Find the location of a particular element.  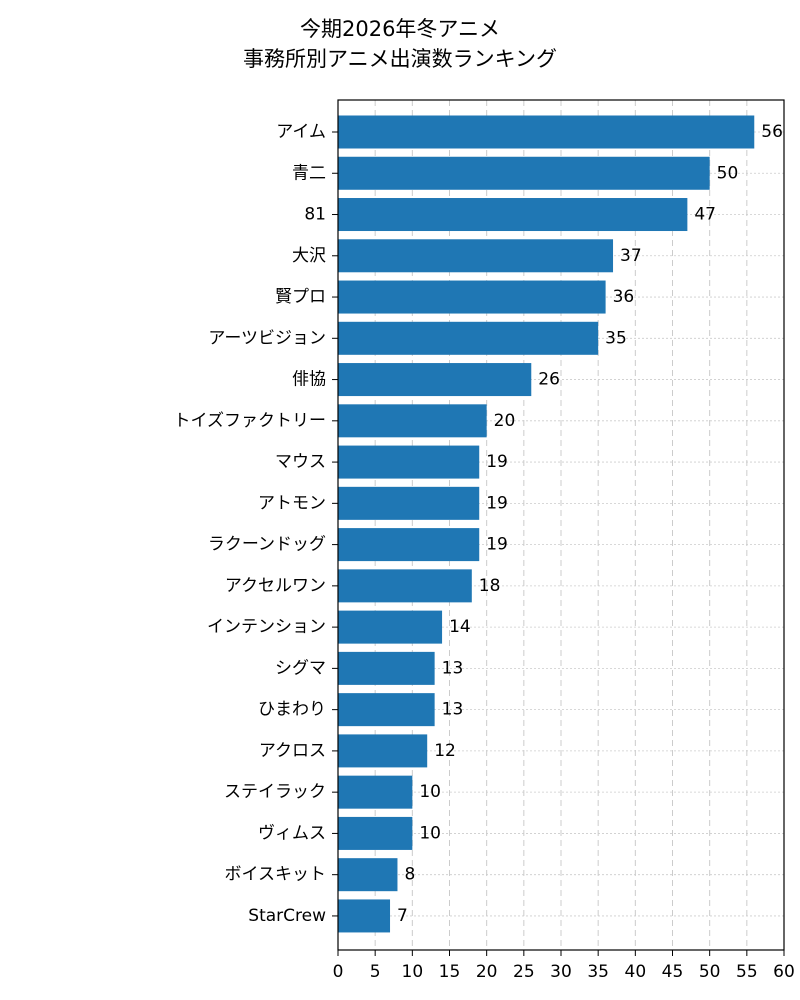

x-tick-label: 55 is located at coordinates (747, 972).